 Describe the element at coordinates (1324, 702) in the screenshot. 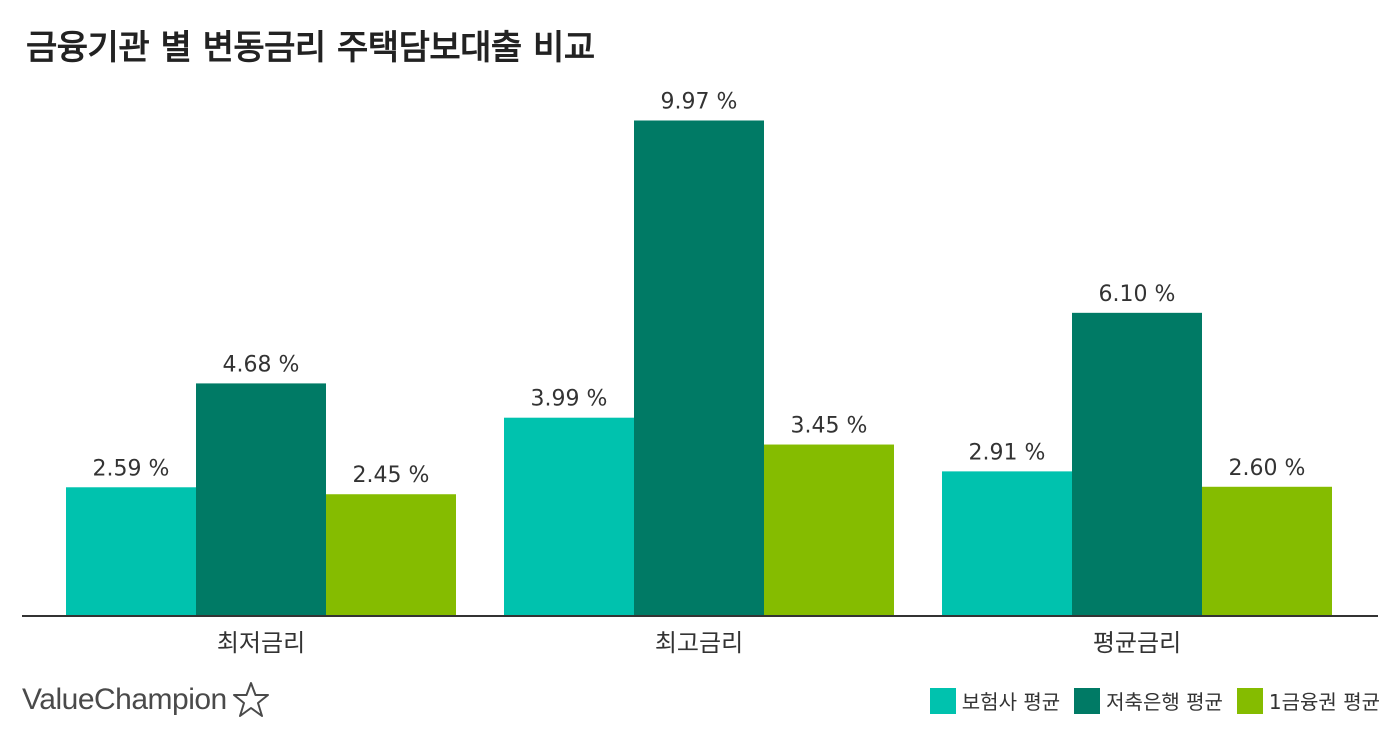

I see `legend-label-first-tier: 1금융권 평균` at that location.